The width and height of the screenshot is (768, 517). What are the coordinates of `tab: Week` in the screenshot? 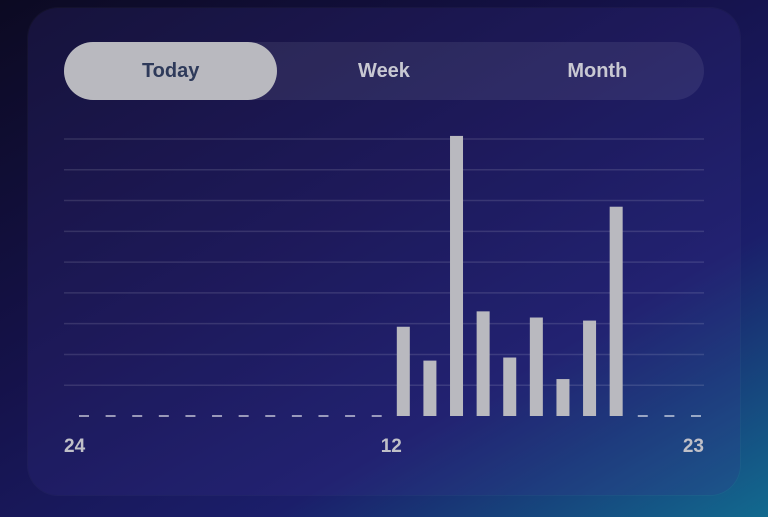 It's located at (384, 70).